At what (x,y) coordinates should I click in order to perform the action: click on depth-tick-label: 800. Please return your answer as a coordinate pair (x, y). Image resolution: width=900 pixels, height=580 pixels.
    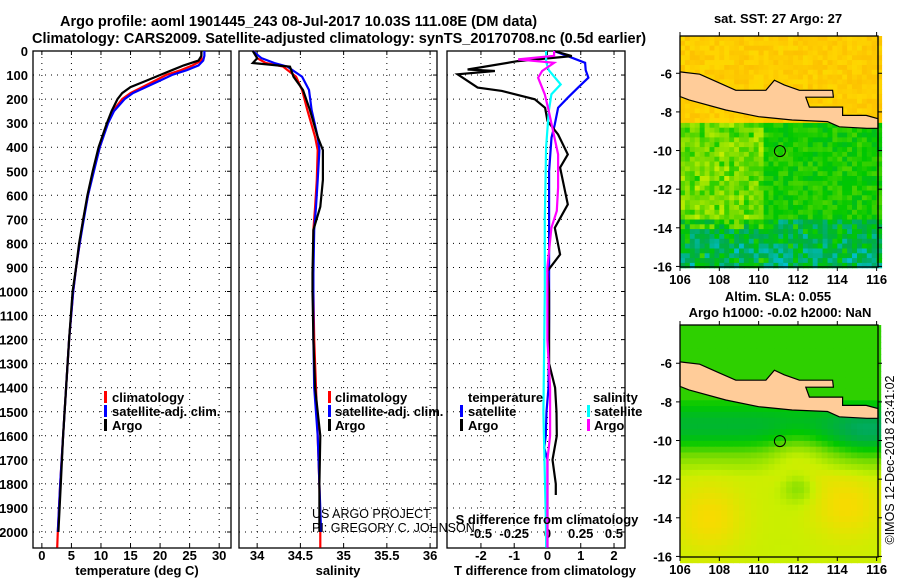
    Looking at the image, I should click on (17, 243).